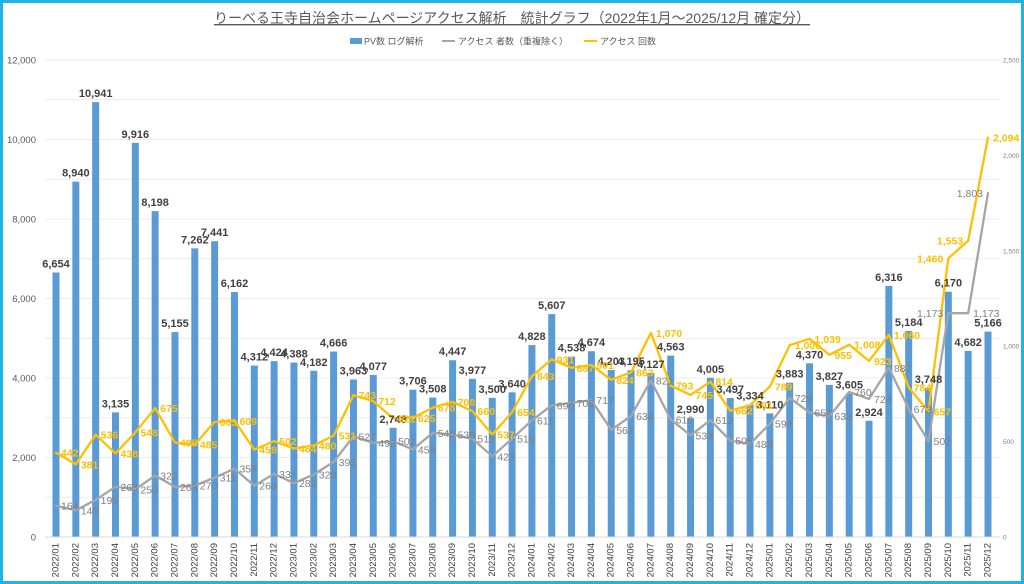  I want to click on visits-data-label: 1,070, so click(669, 334).